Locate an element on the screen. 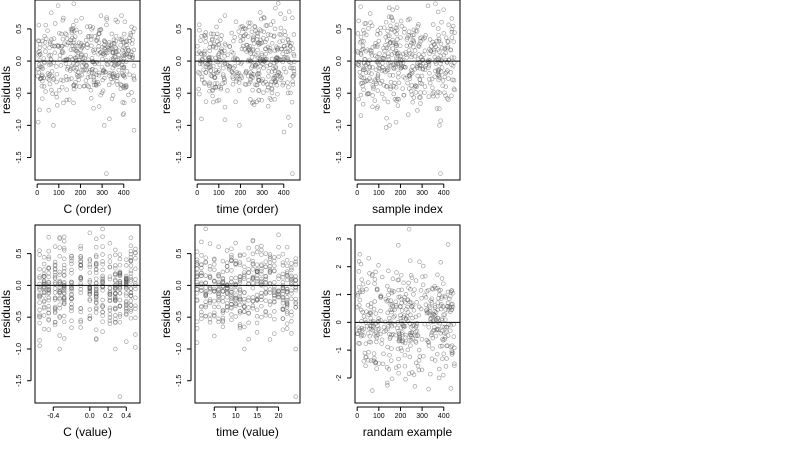 The width and height of the screenshot is (800, 450). y-tick-label: 0.5 is located at coordinates (179, 29).